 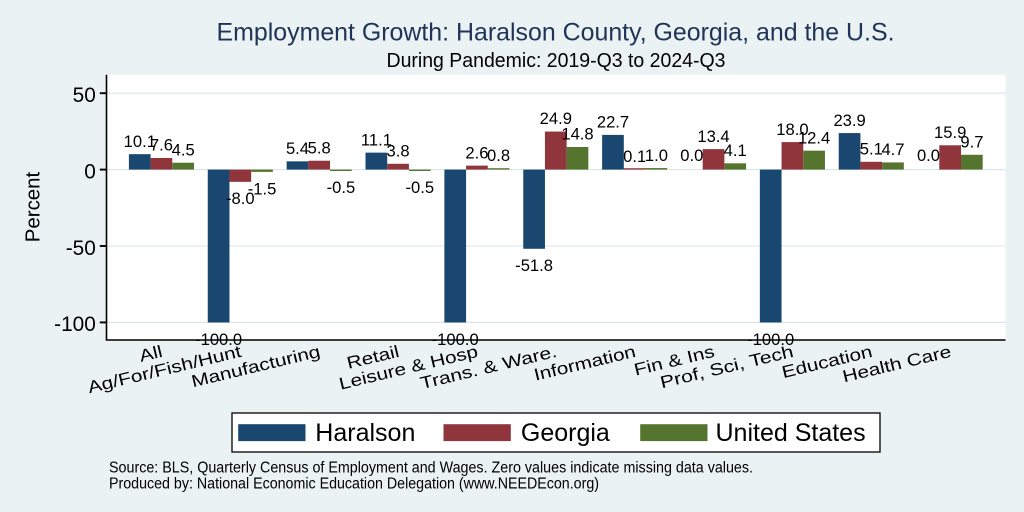 What do you see at coordinates (365, 433) in the screenshot?
I see `svg-text: Haralson` at bounding box center [365, 433].